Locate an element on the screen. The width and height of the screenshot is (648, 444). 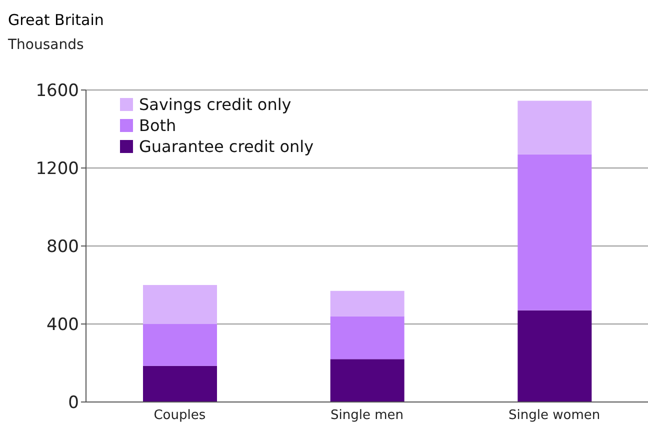
x-tick-label: Single women is located at coordinates (554, 416).